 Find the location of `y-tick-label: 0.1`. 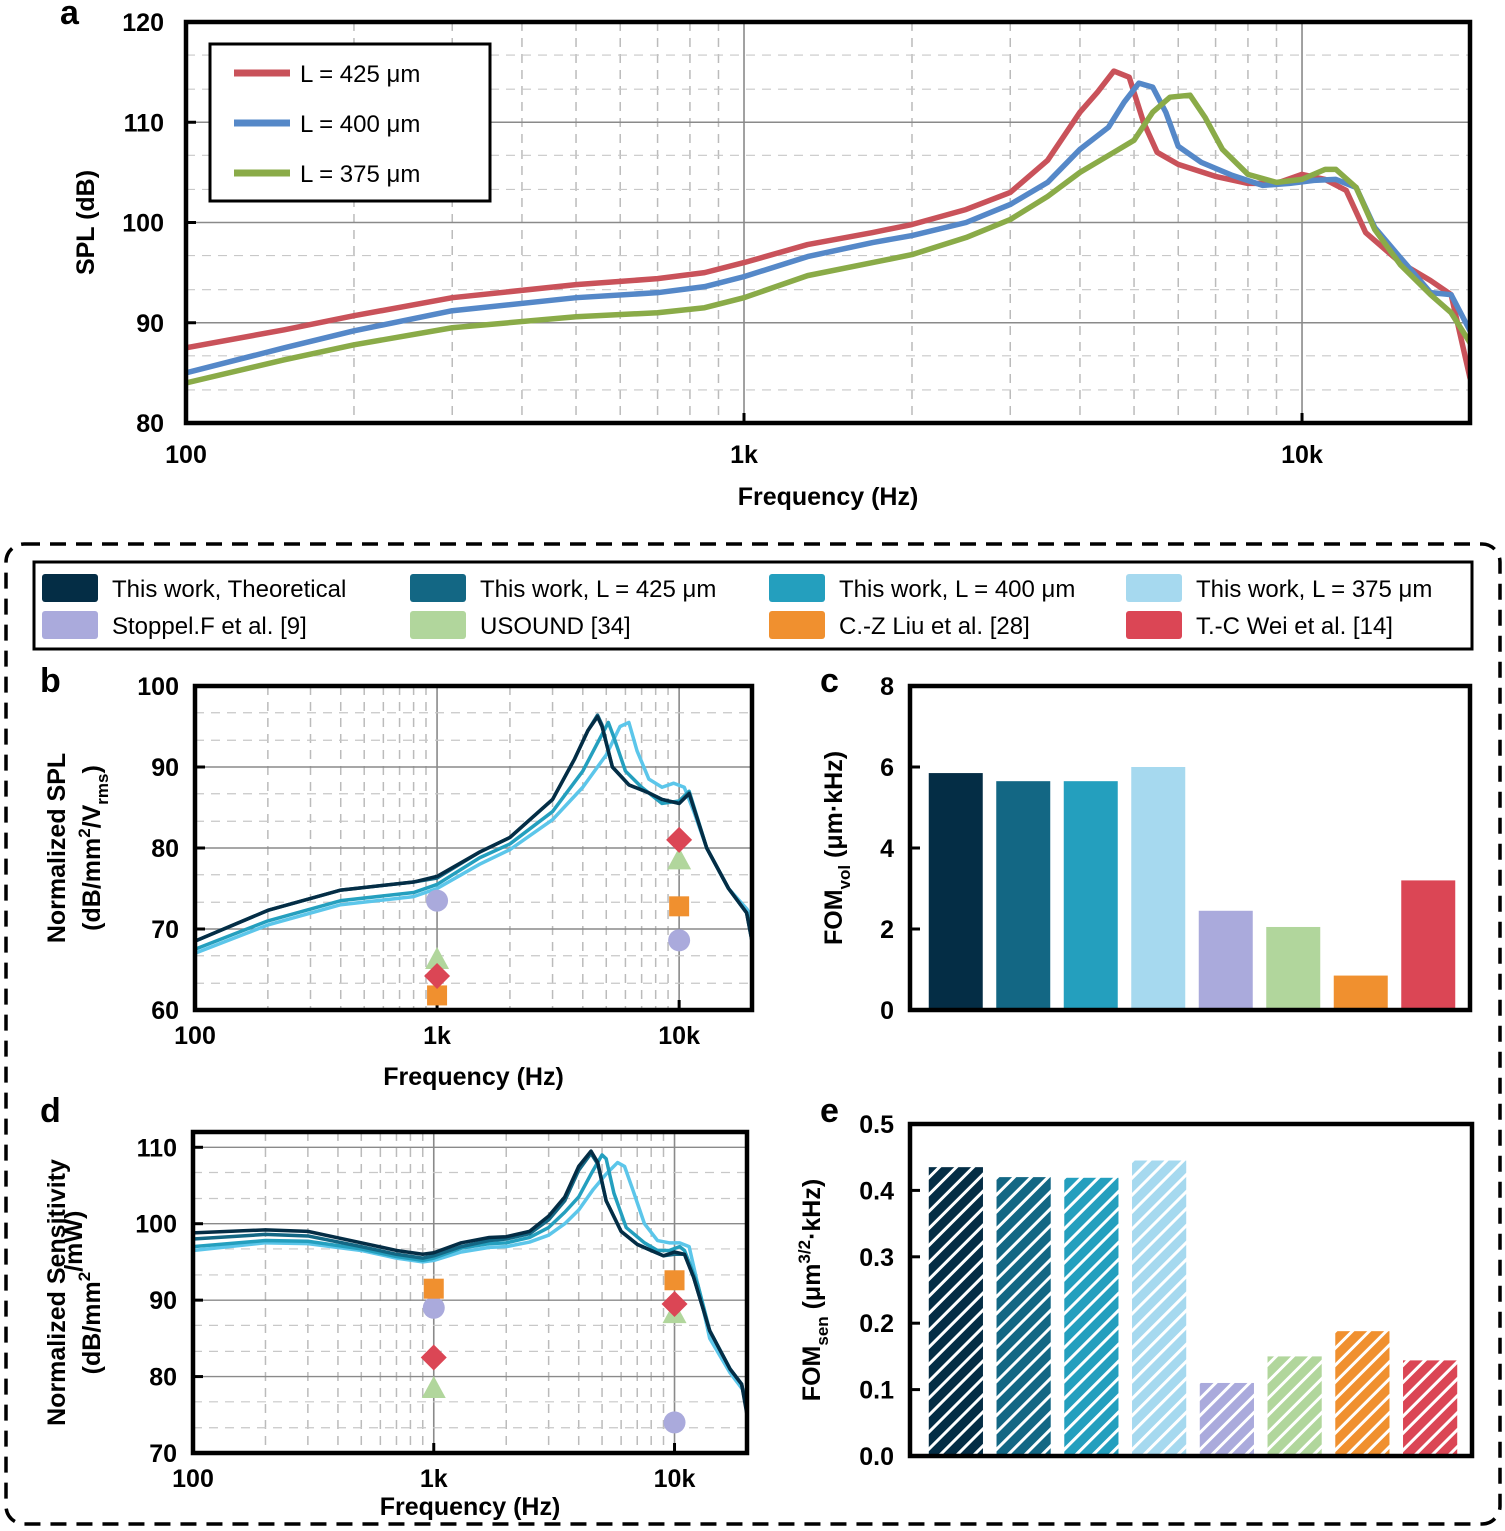

y-tick-label: 0.1 is located at coordinates (876, 1391).